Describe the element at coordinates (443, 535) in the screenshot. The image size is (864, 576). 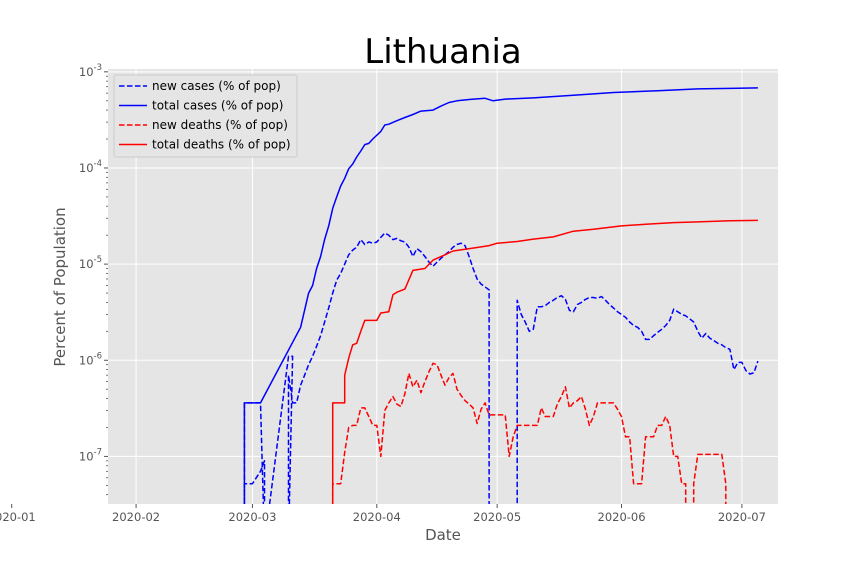
I see `x-axis-label: Date` at that location.